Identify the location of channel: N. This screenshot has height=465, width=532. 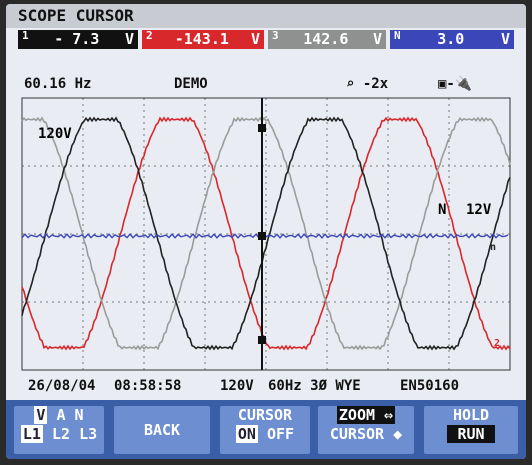
(397, 35).